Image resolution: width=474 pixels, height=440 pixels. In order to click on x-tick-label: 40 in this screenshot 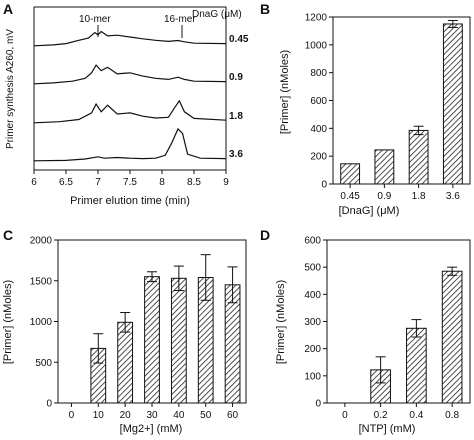, I will do `click(179, 415)`.